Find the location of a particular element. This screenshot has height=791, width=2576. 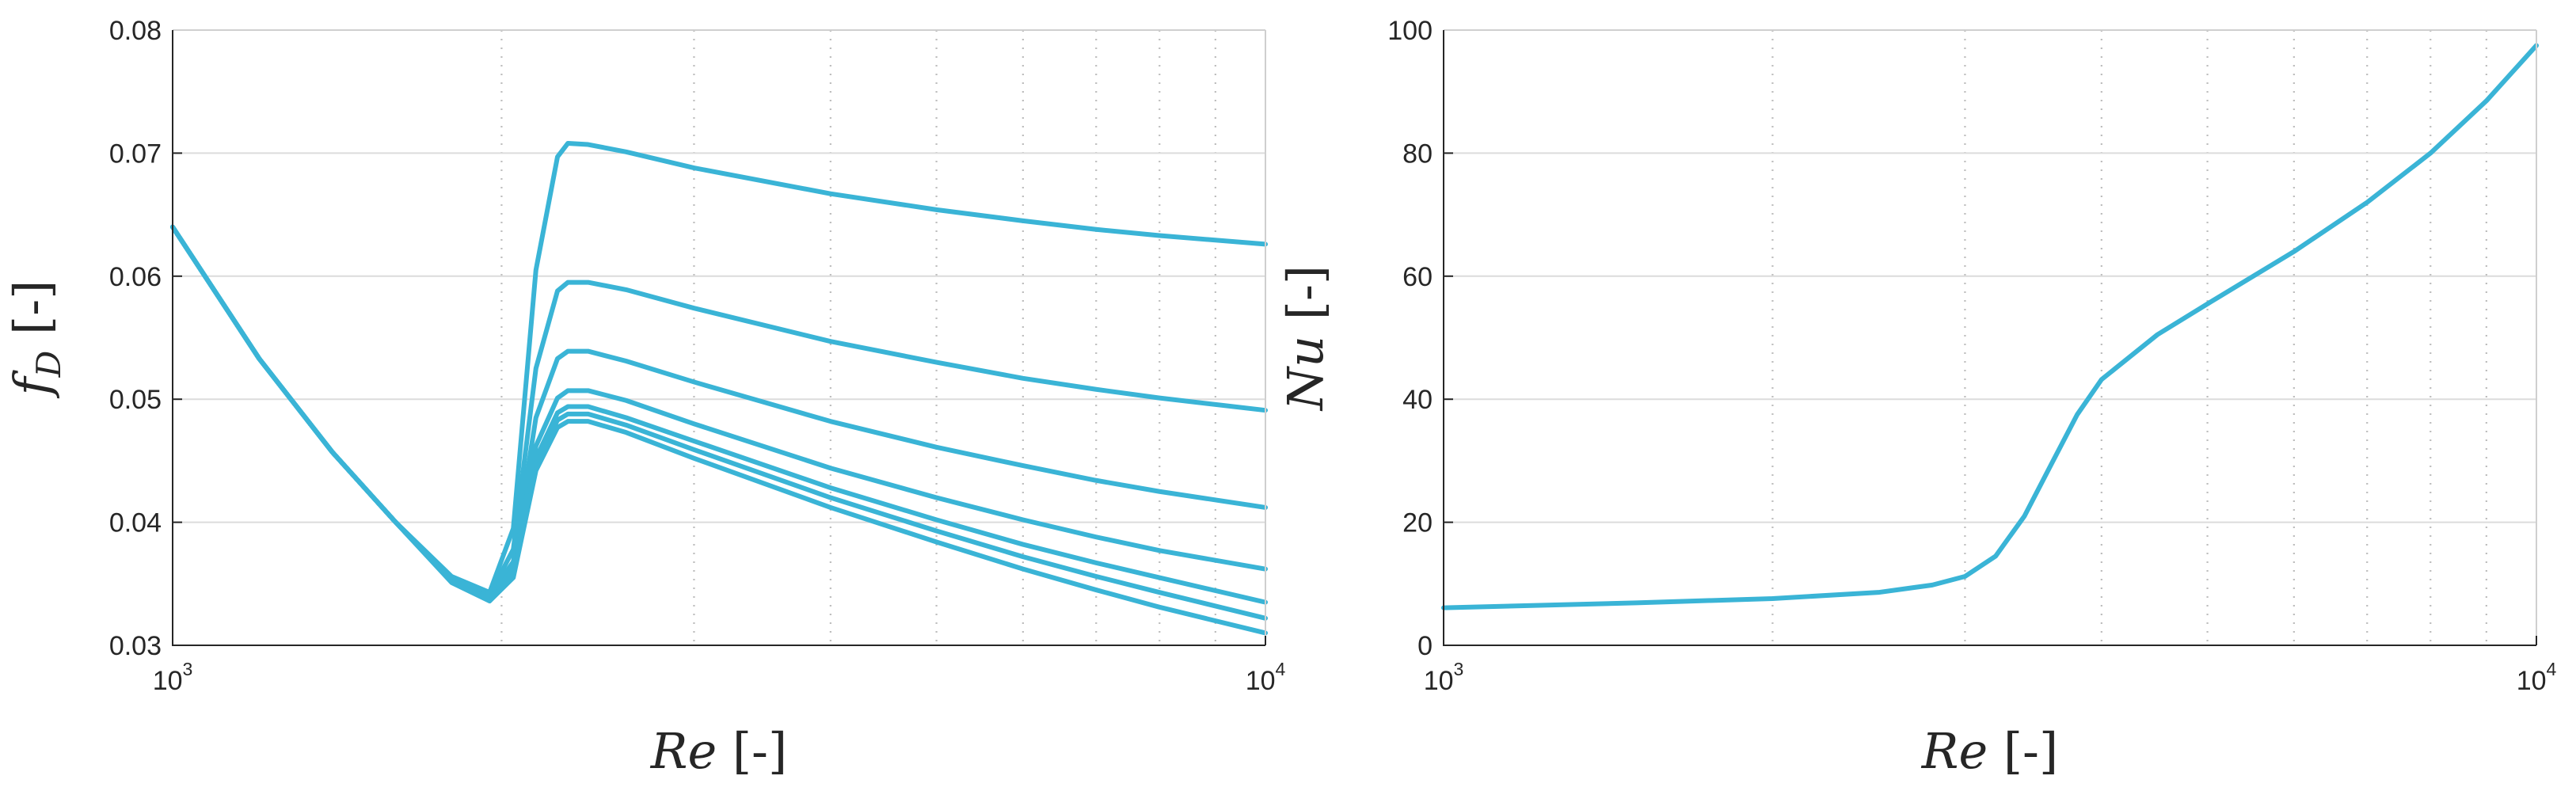

y-tick-label: 80 is located at coordinates (1417, 154).